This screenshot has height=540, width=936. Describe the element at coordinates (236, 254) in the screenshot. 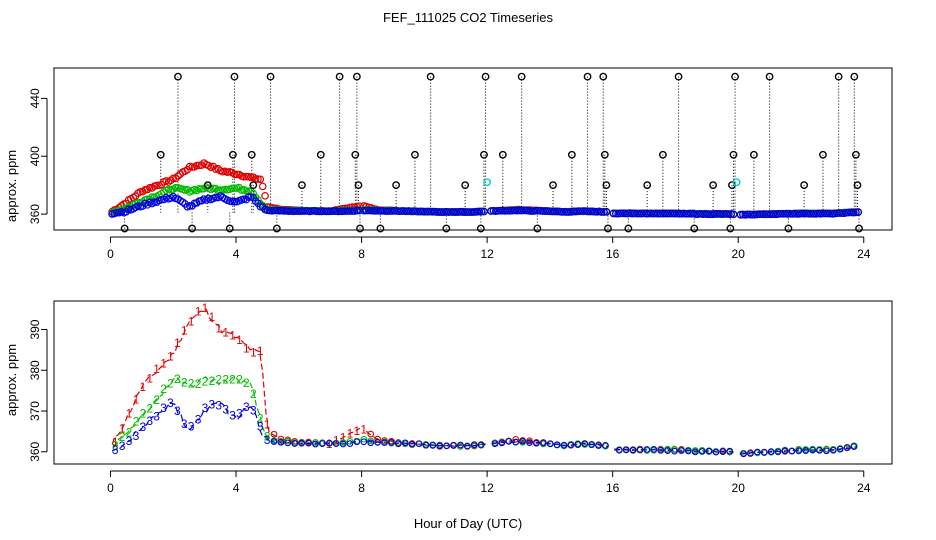

I see `top-x-tick-label: 4` at that location.